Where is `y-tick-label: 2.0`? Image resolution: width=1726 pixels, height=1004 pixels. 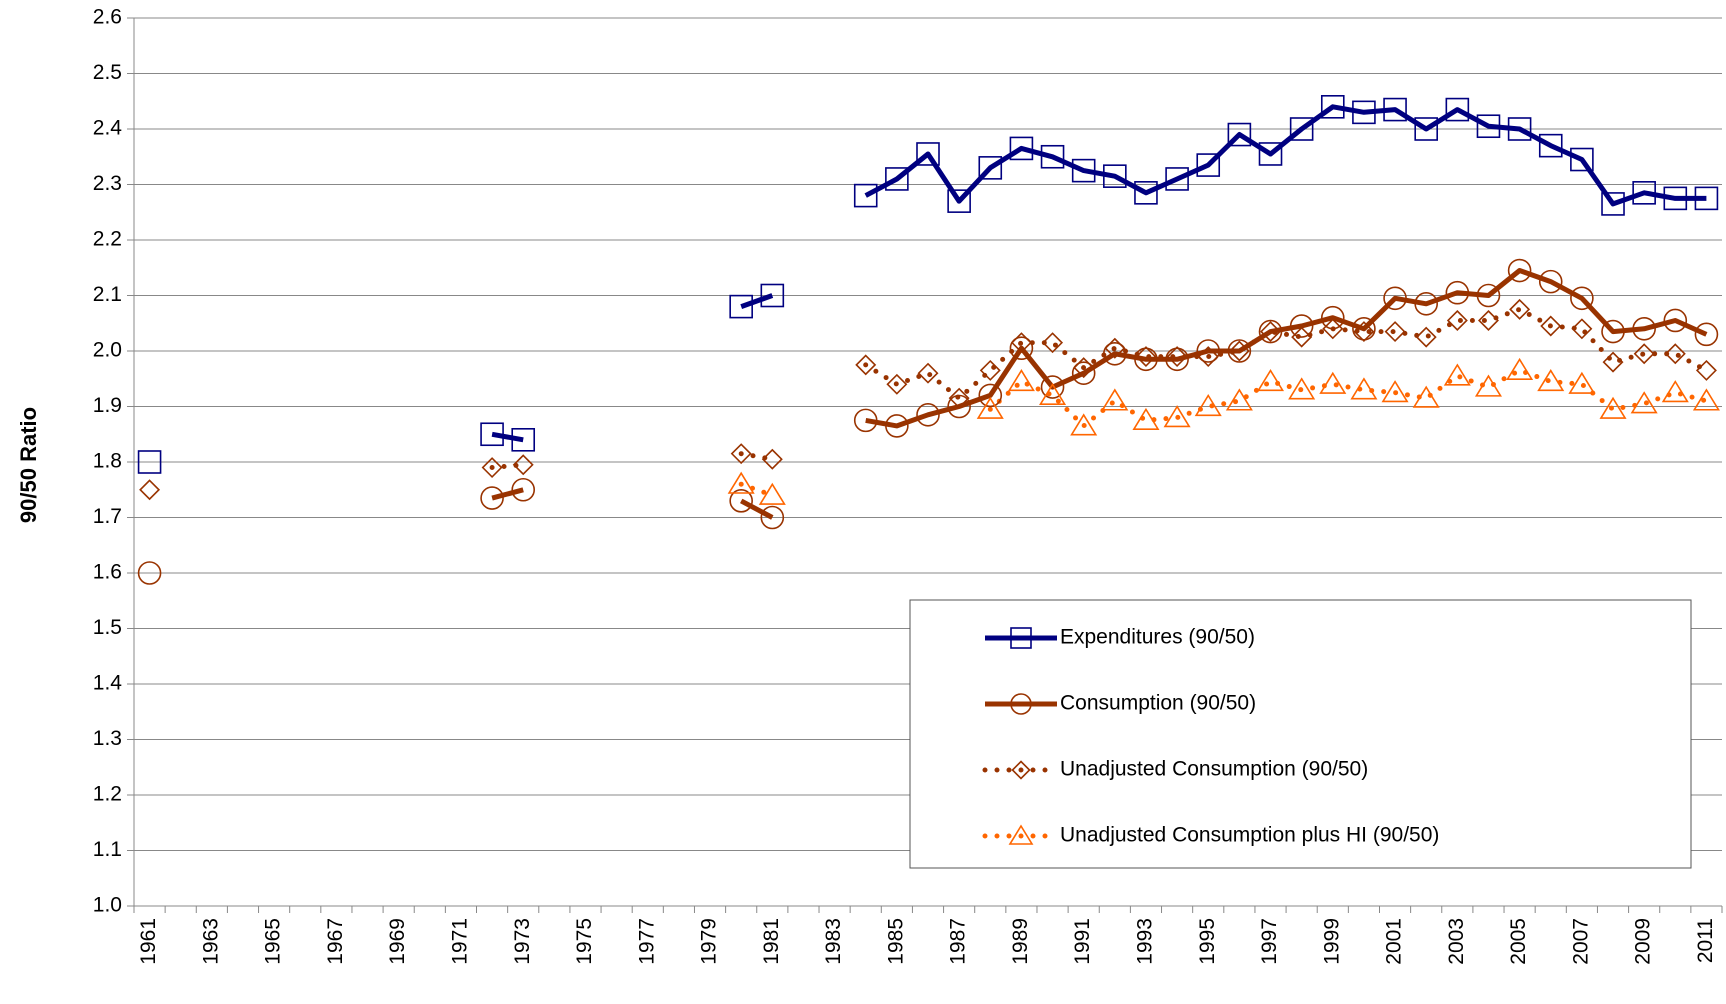
y-tick-label: 2.0 is located at coordinates (107, 350).